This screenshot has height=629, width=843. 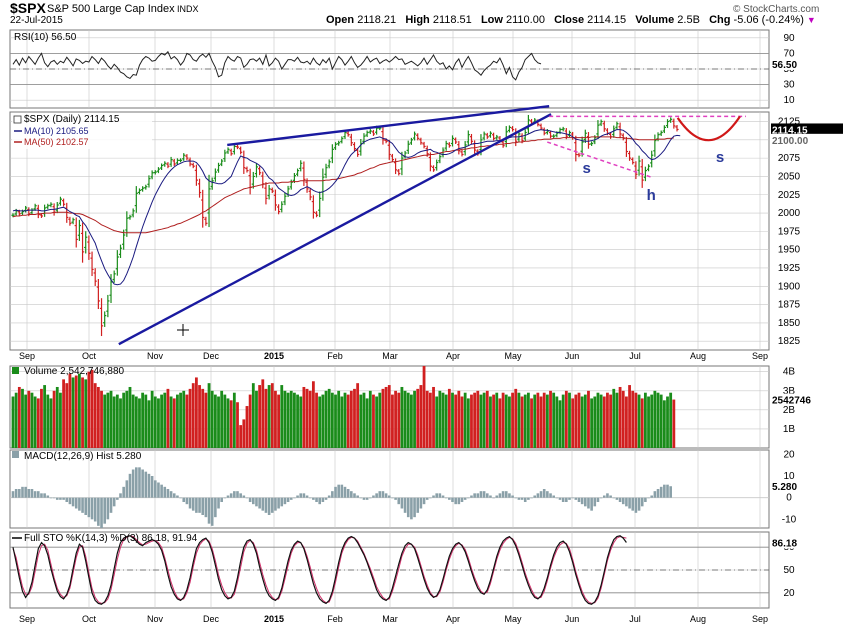 What do you see at coordinates (572, 356) in the screenshot?
I see `month-label-price: Jun` at bounding box center [572, 356].